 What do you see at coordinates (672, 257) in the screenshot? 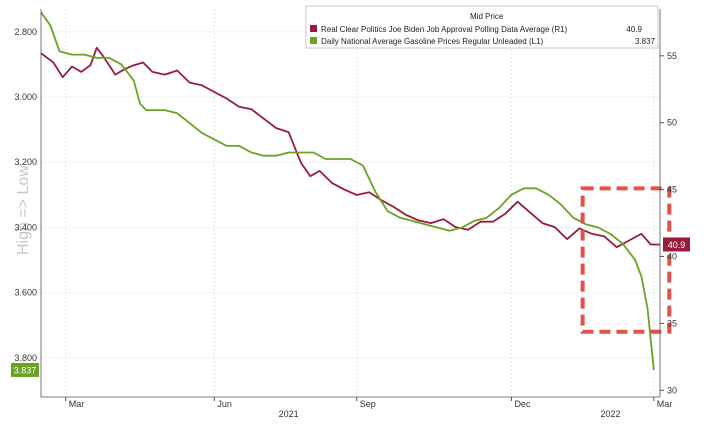
I see `right-tick-label: 40` at bounding box center [672, 257].